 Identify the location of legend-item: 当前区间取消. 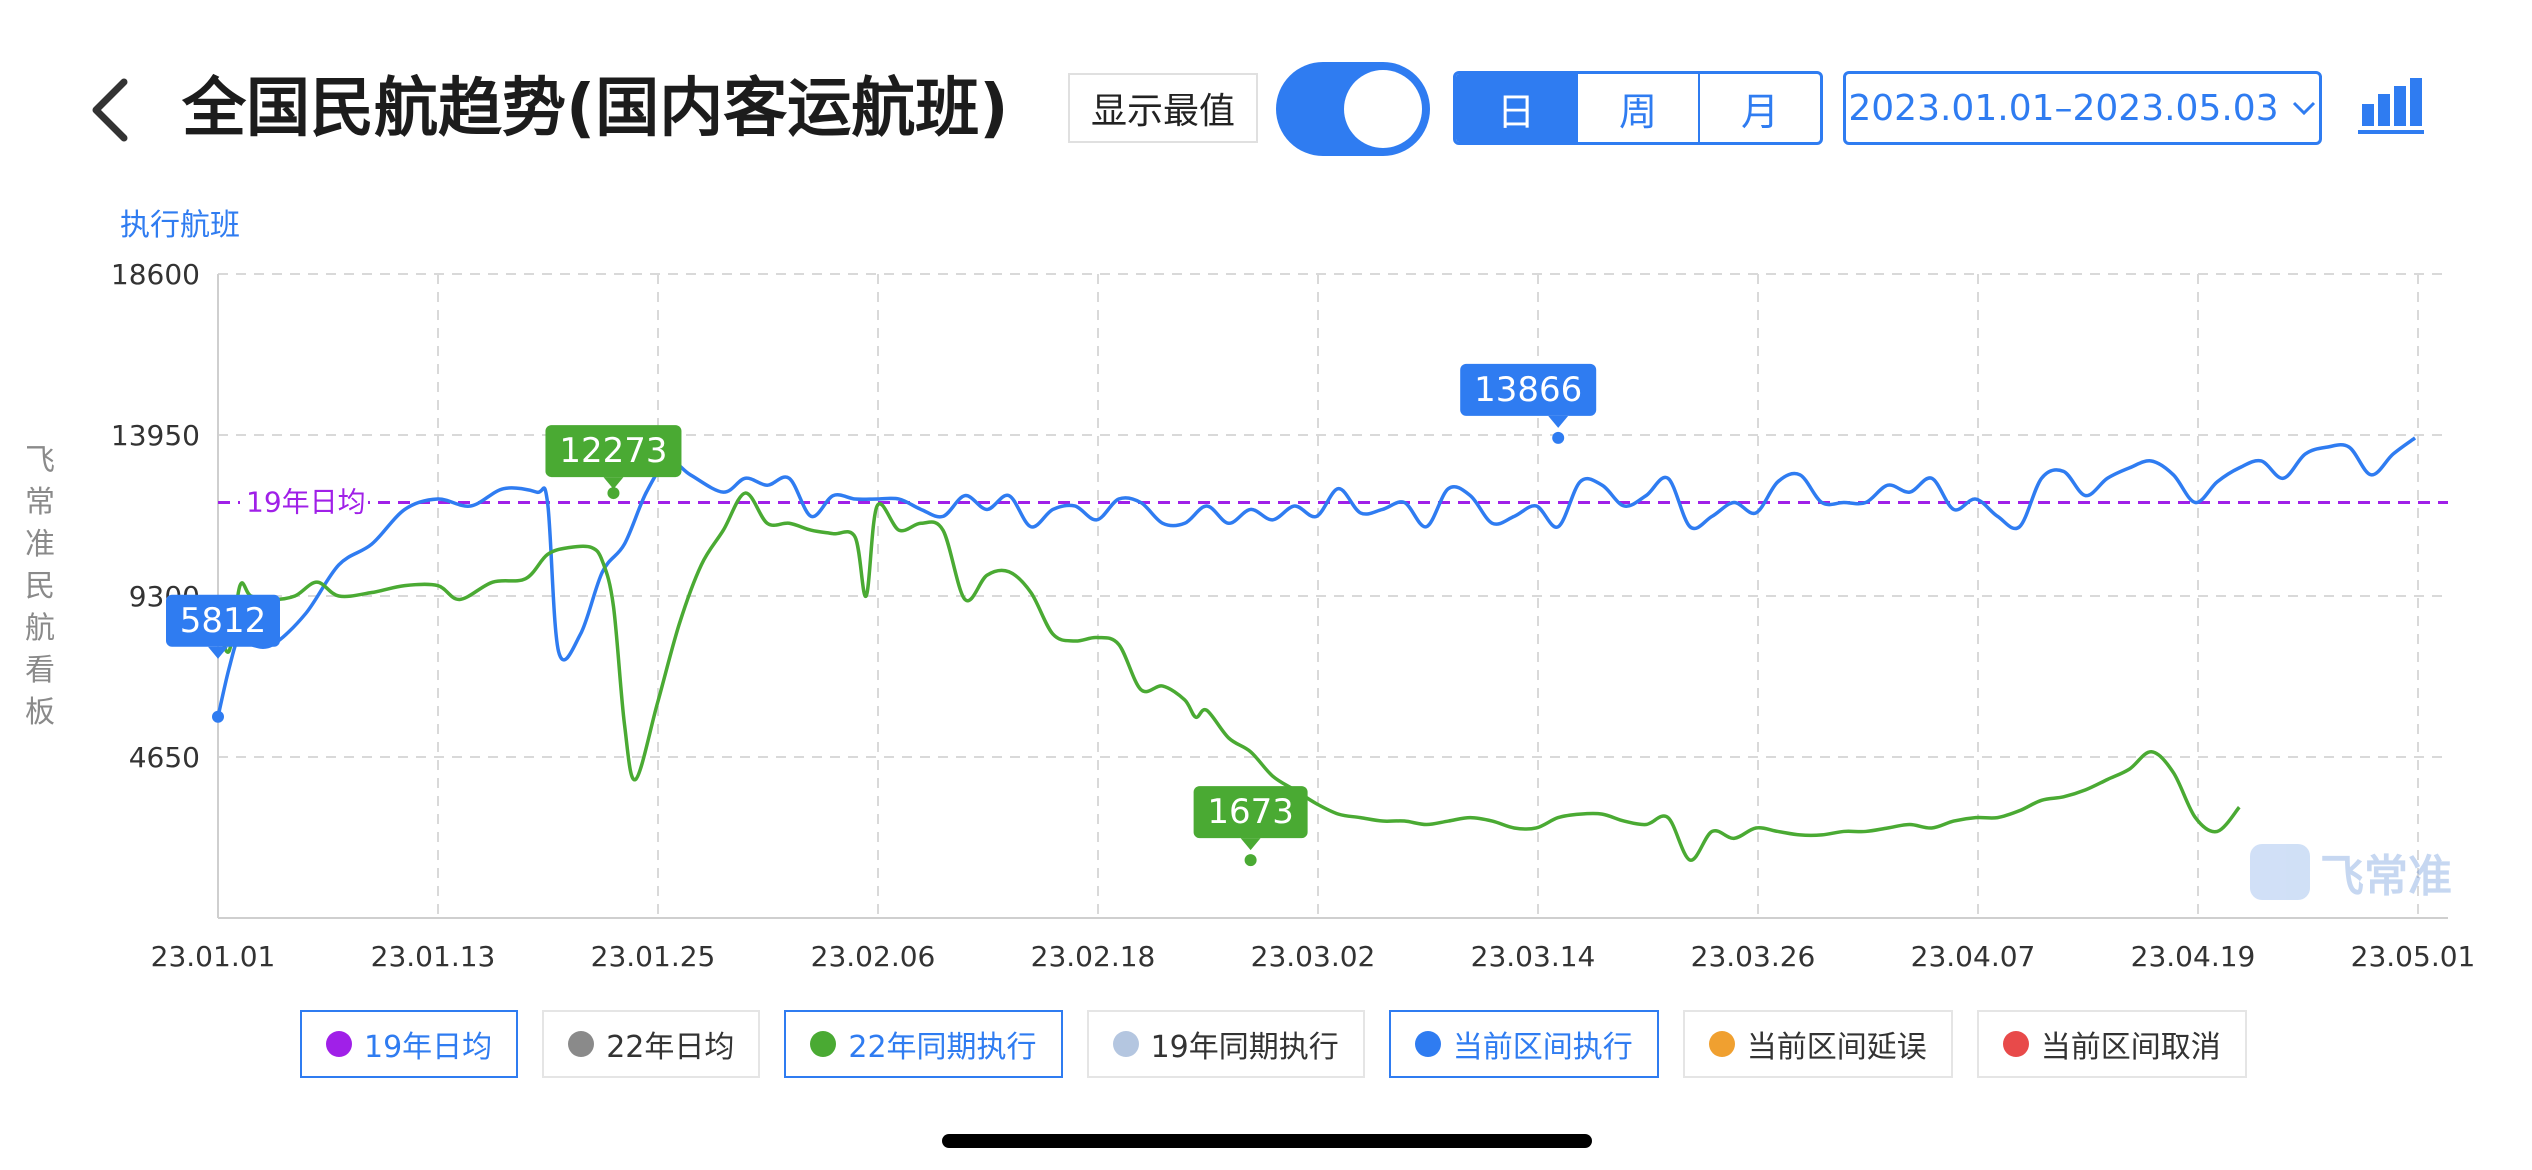
(2111, 1044).